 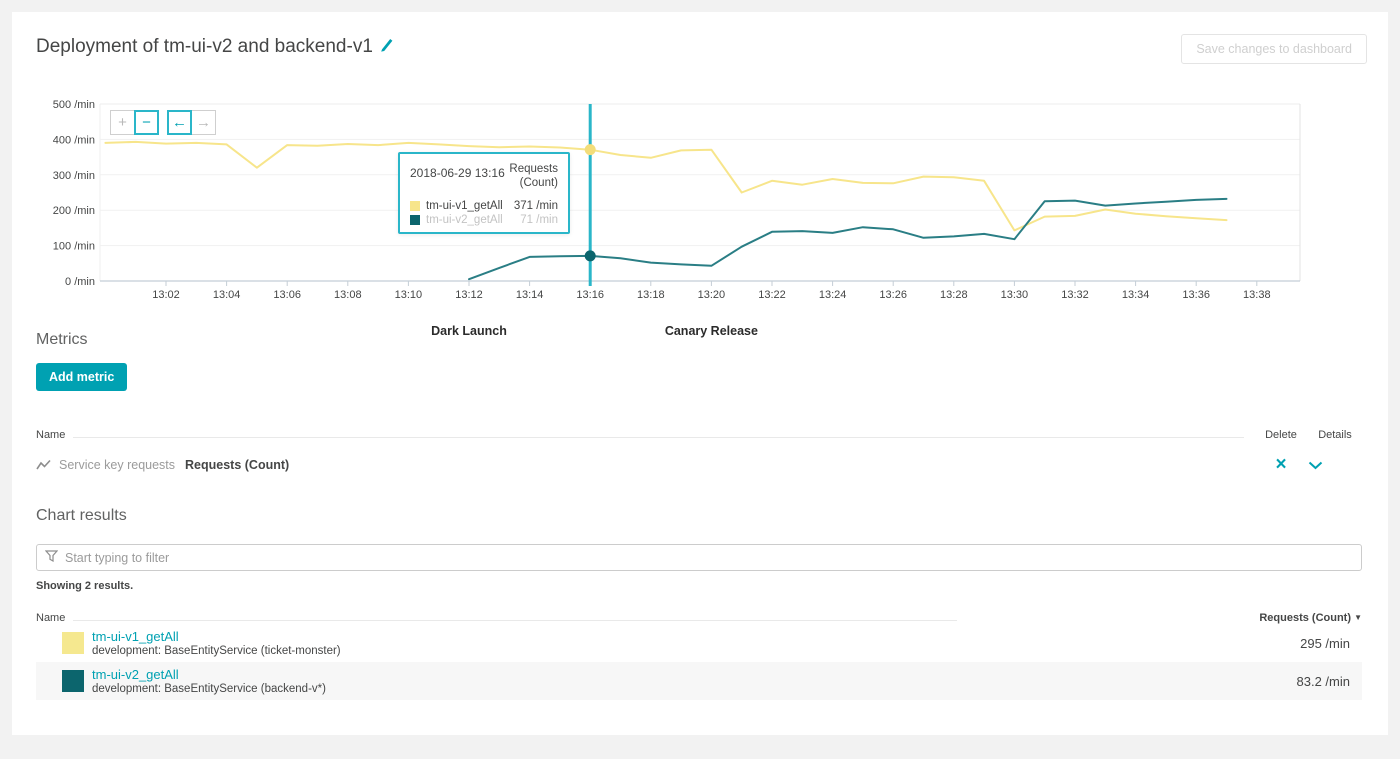 What do you see at coordinates (699, 435) in the screenshot?
I see `metrics-table-header: Name Delete Details` at bounding box center [699, 435].